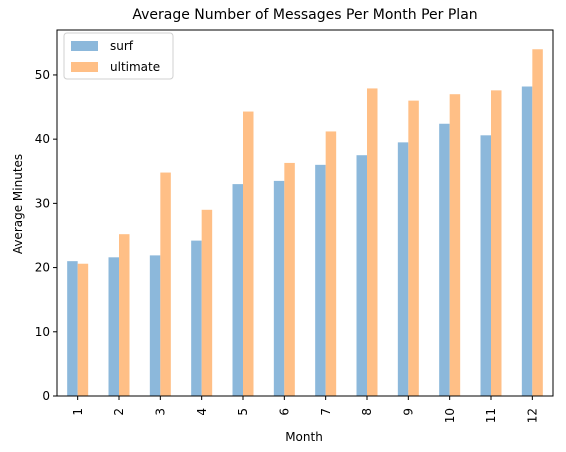 The height and width of the screenshot is (452, 566). I want to click on y-tick-label-30: 30, so click(42, 203).